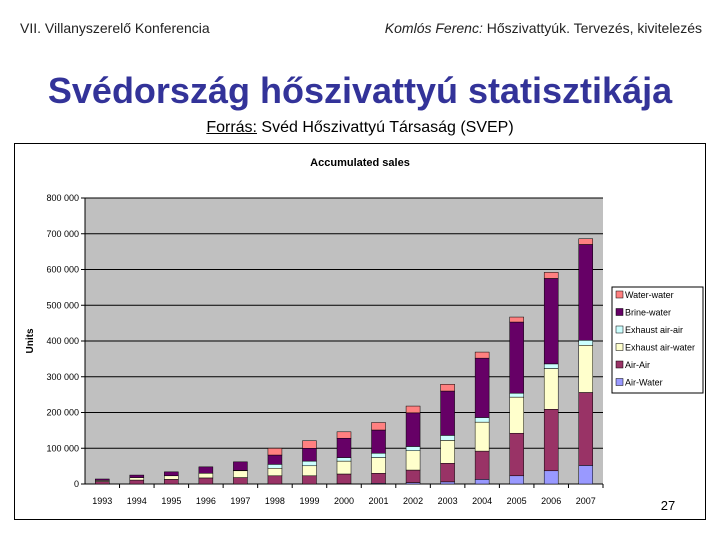  Describe the element at coordinates (660, 348) in the screenshot. I see `legend-label: Exhaust air-water` at that location.